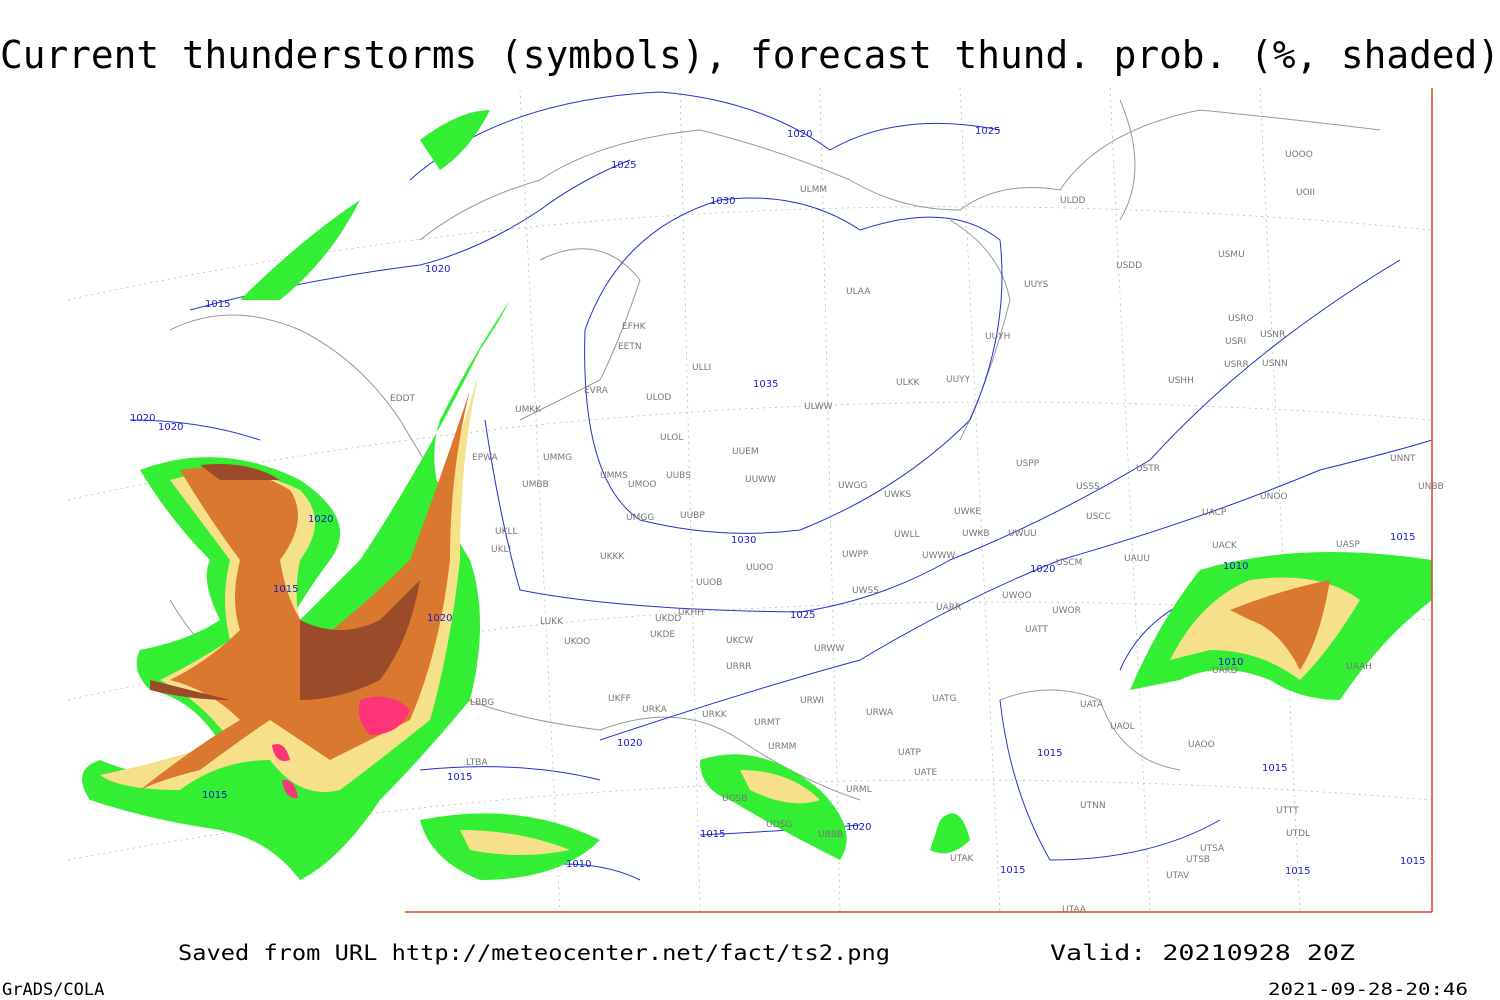  What do you see at coordinates (482, 703) in the screenshot?
I see `station-label: LBBG` at bounding box center [482, 703].